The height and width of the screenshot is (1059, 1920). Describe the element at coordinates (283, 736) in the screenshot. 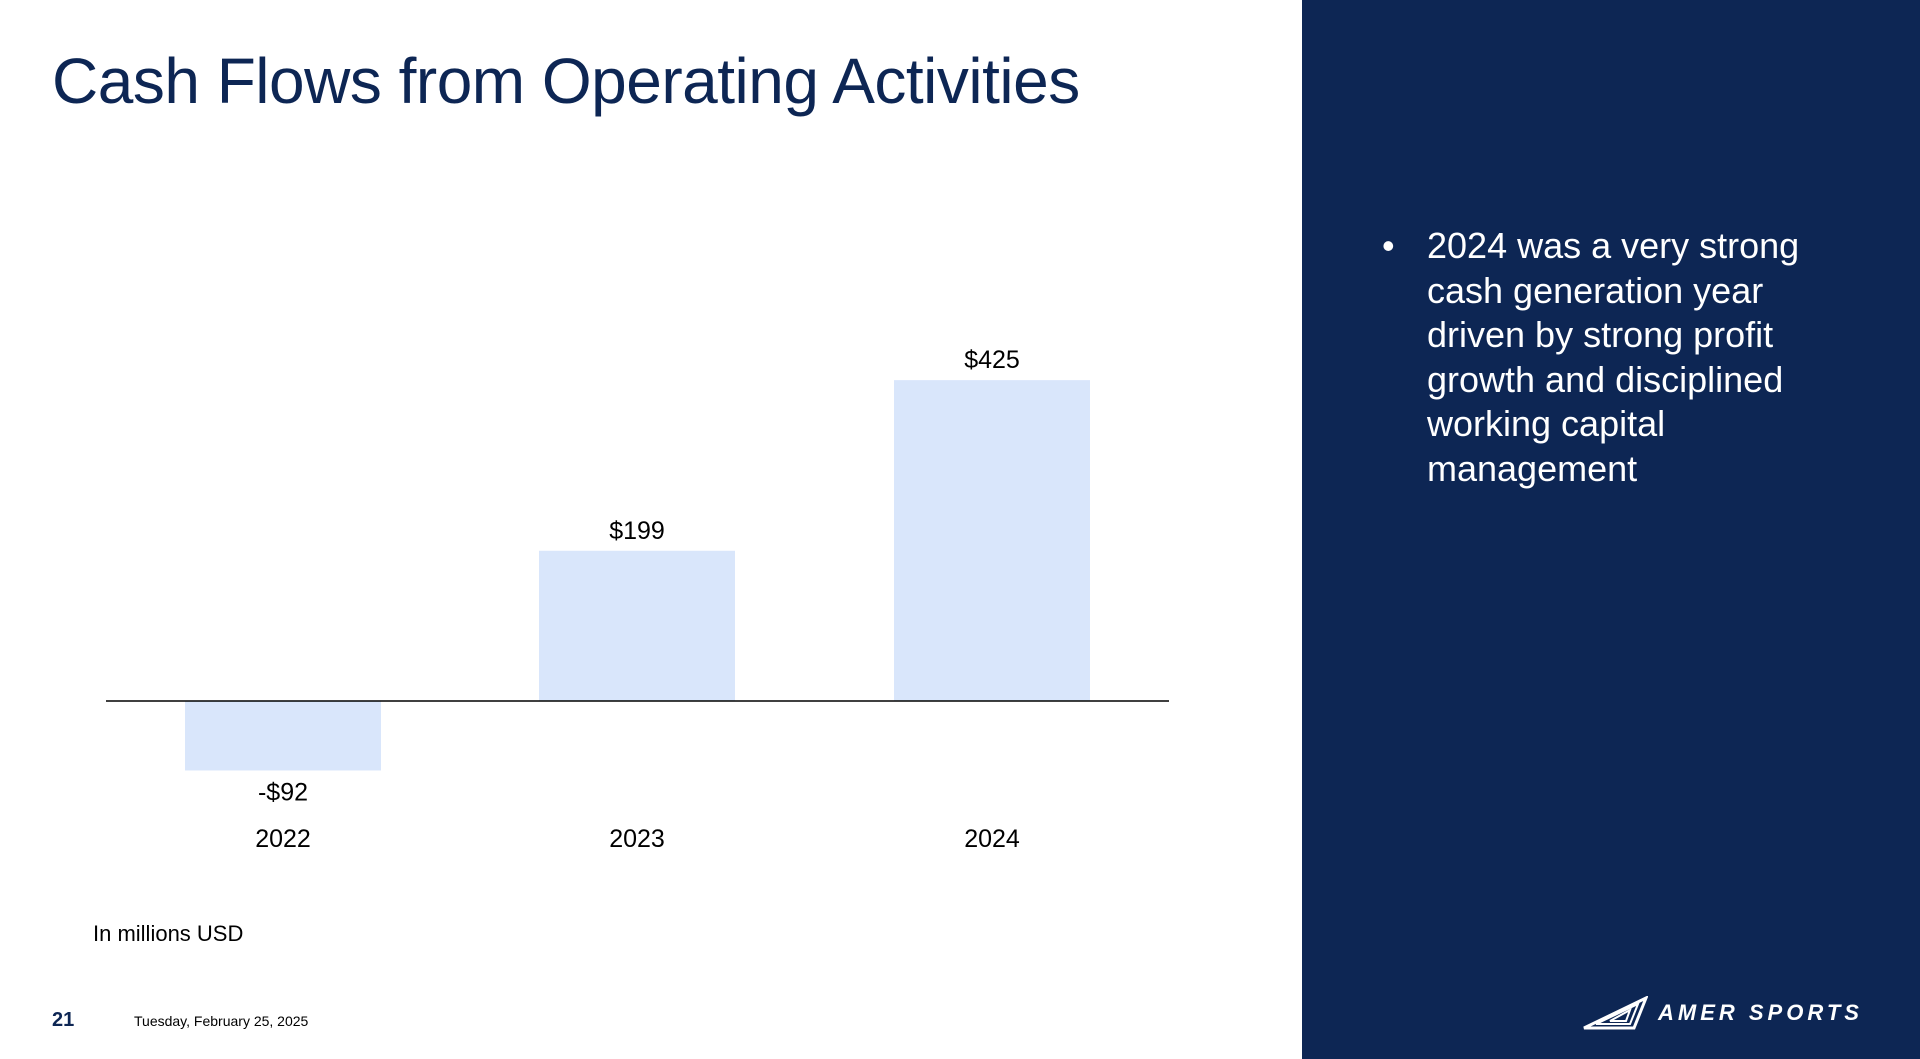

I see `bar-2022` at that location.